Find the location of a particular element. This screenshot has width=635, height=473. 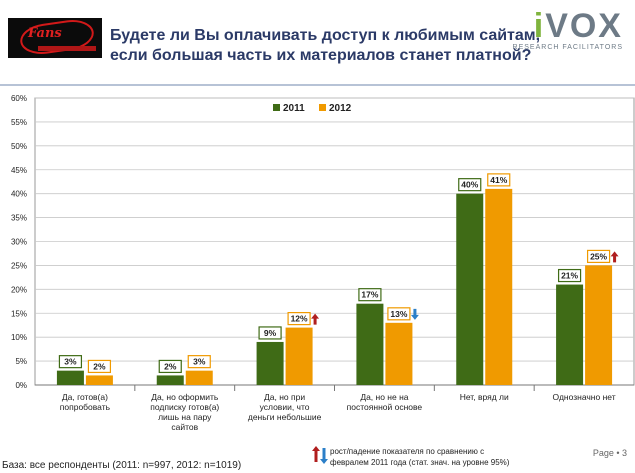

data-label: 21% is located at coordinates (569, 276).